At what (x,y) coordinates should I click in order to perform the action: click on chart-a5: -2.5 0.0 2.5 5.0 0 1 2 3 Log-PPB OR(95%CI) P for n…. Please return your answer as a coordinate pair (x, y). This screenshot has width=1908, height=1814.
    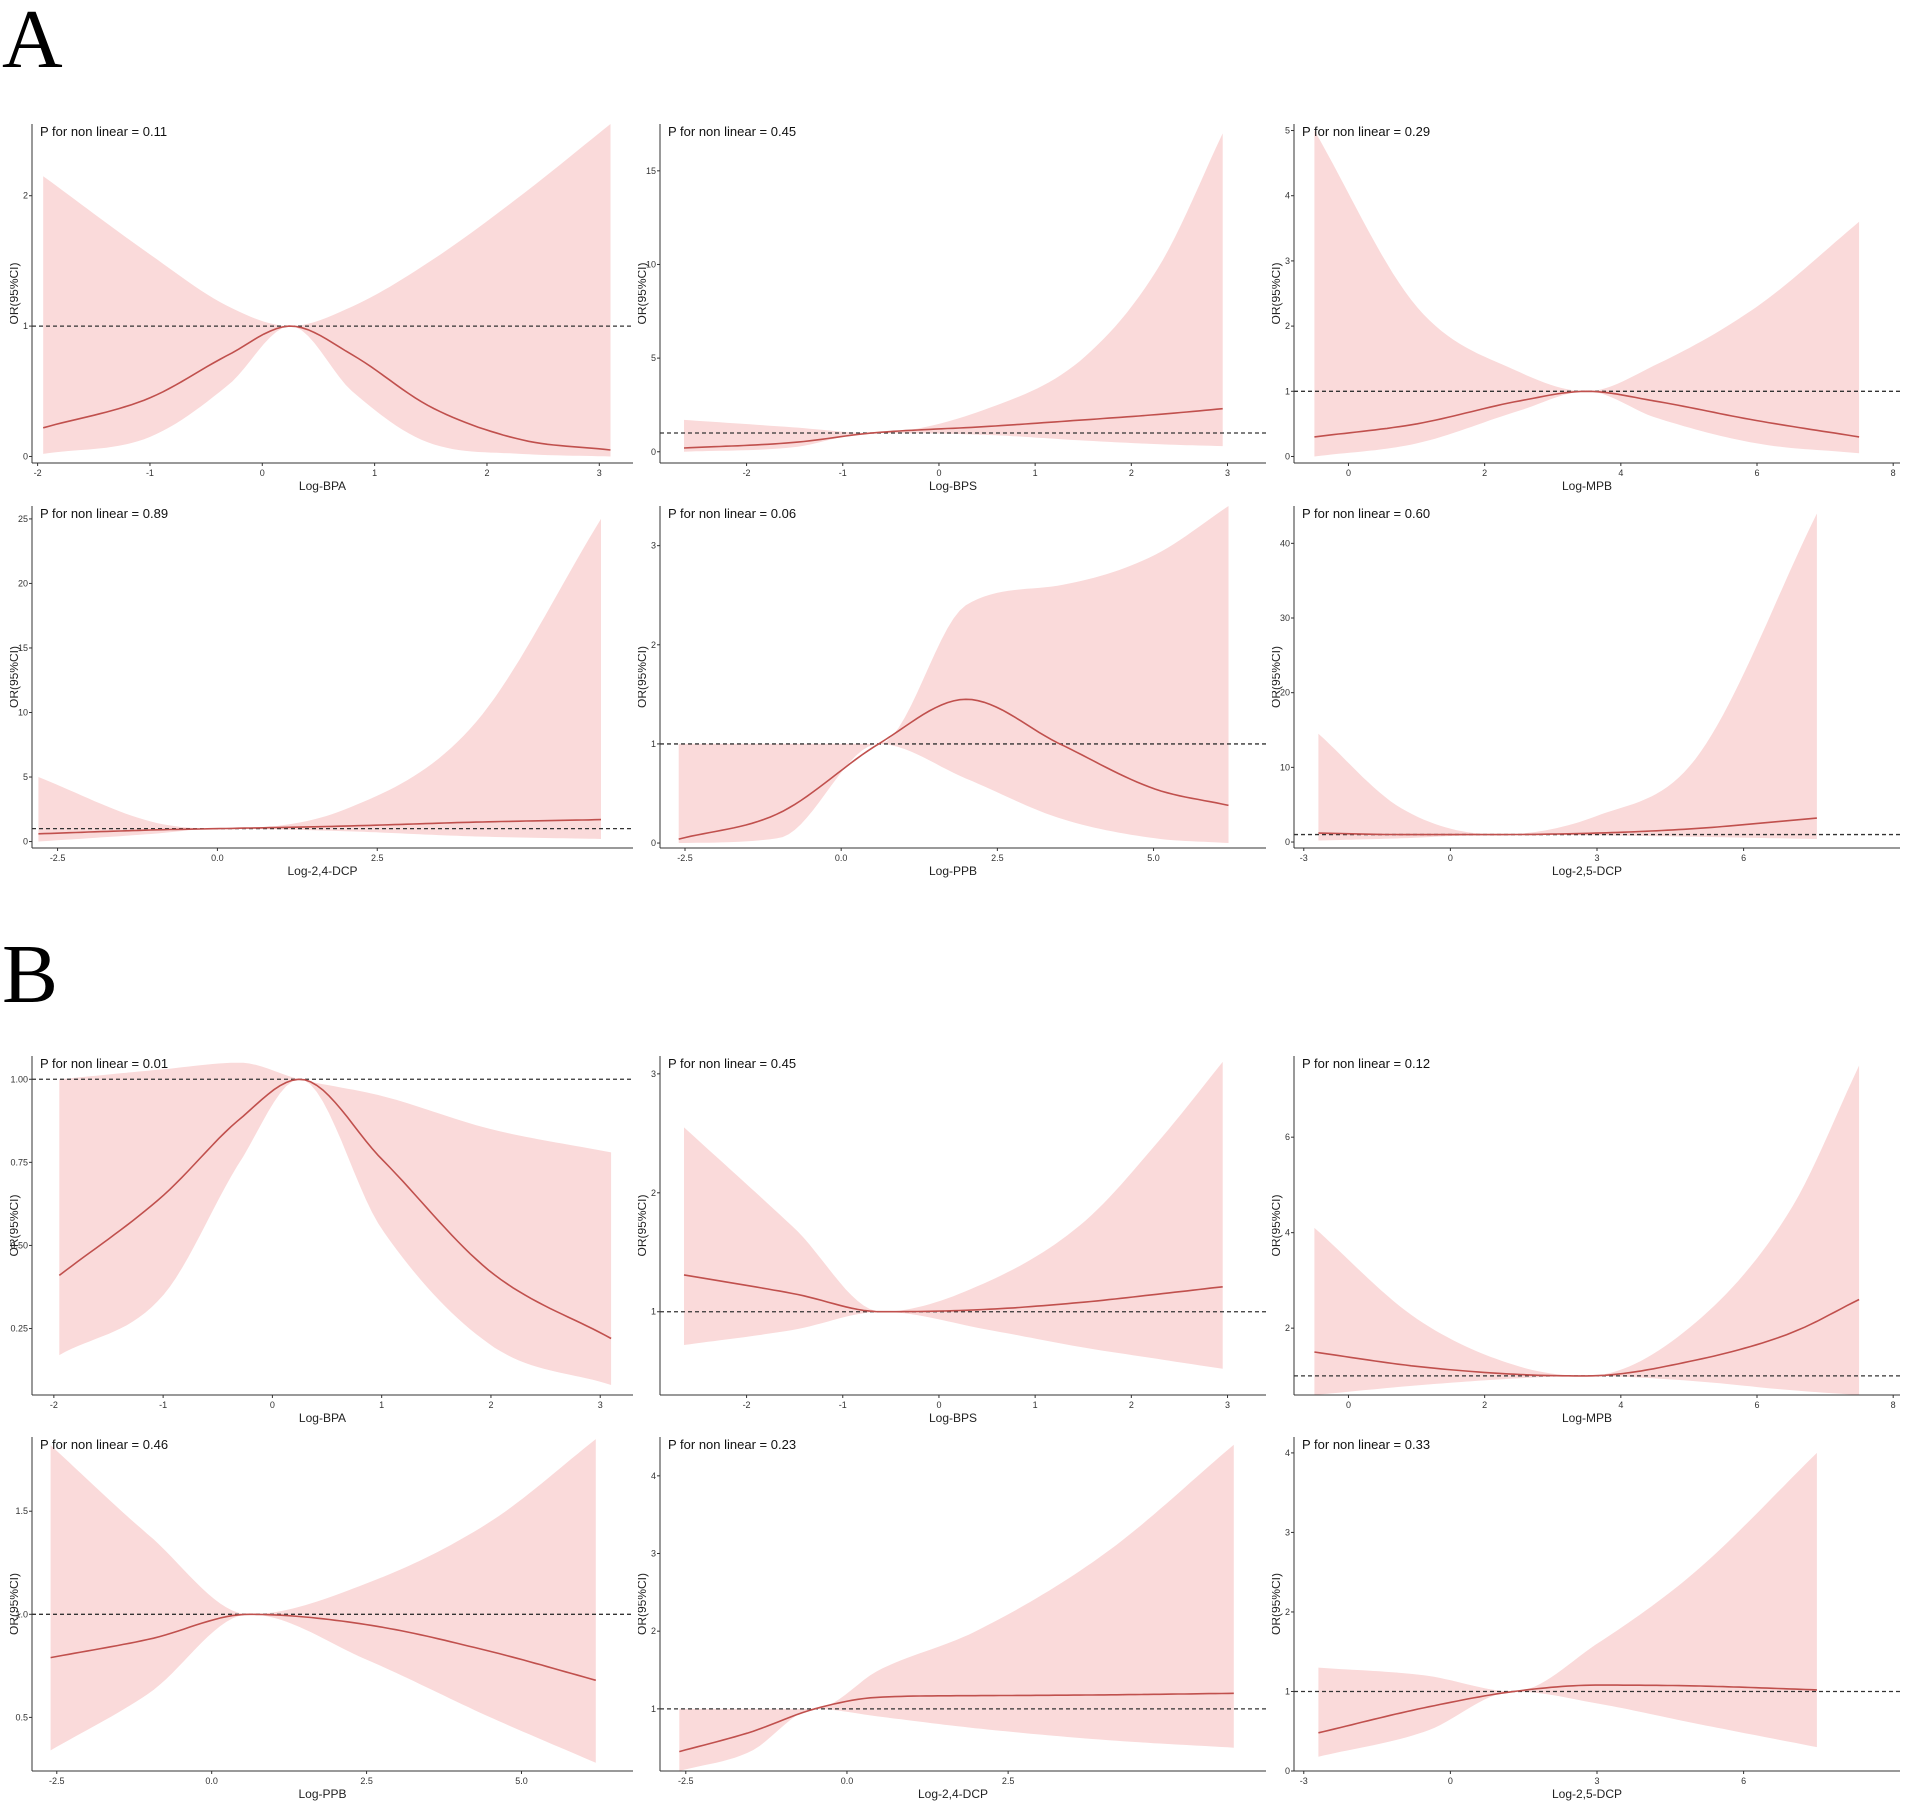
    Looking at the image, I should click on (952, 692).